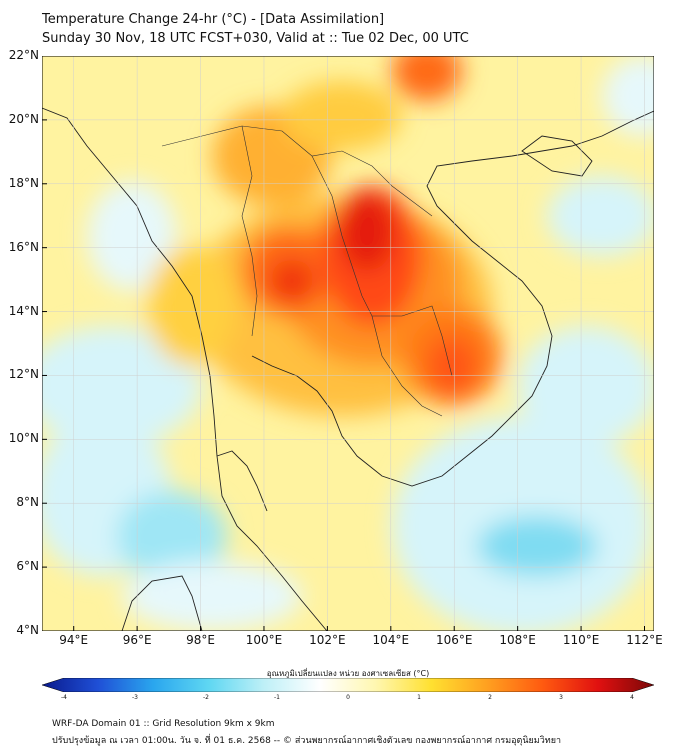 Image resolution: width=676 pixels, height=756 pixels. Describe the element at coordinates (419, 697) in the screenshot. I see `colorbar-tick-label: 1` at that location.